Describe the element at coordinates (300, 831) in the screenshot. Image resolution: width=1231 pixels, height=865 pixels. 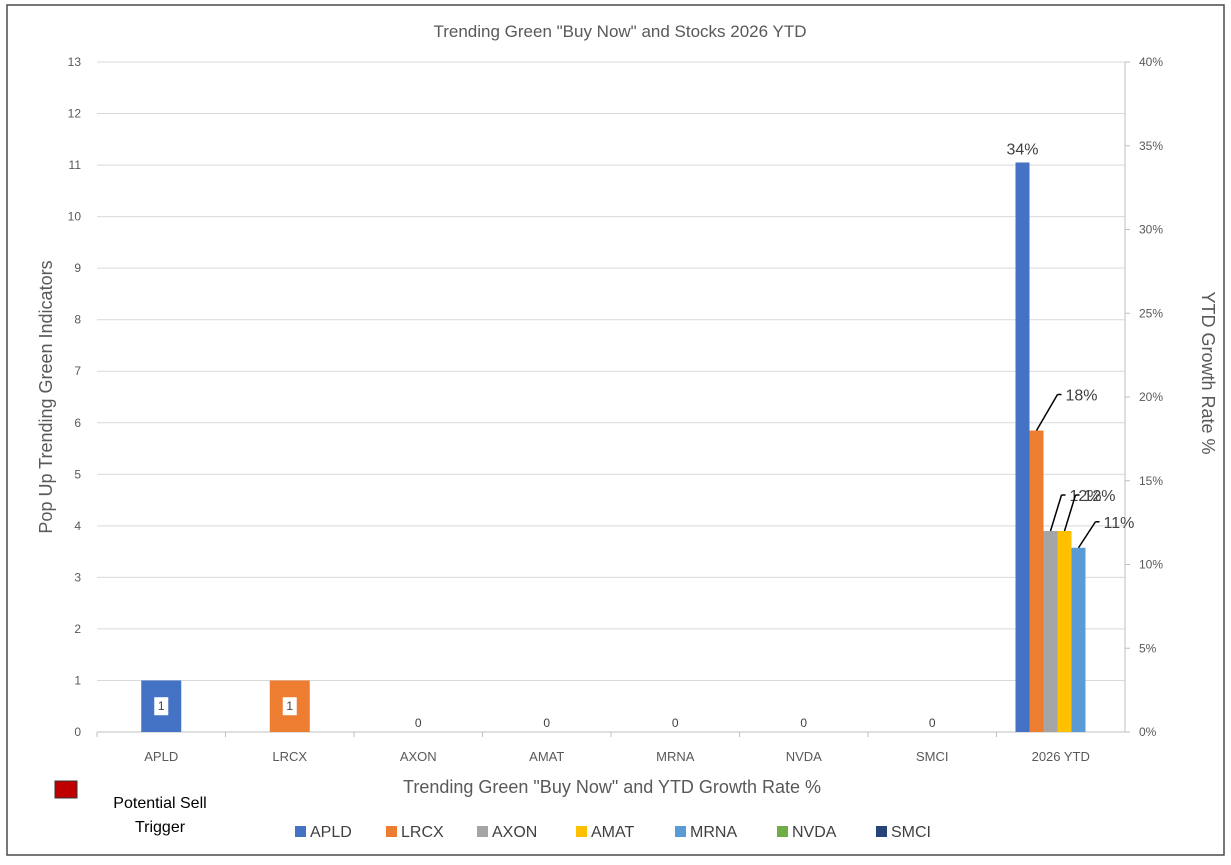
I see `legend-swatch-apld` at that location.